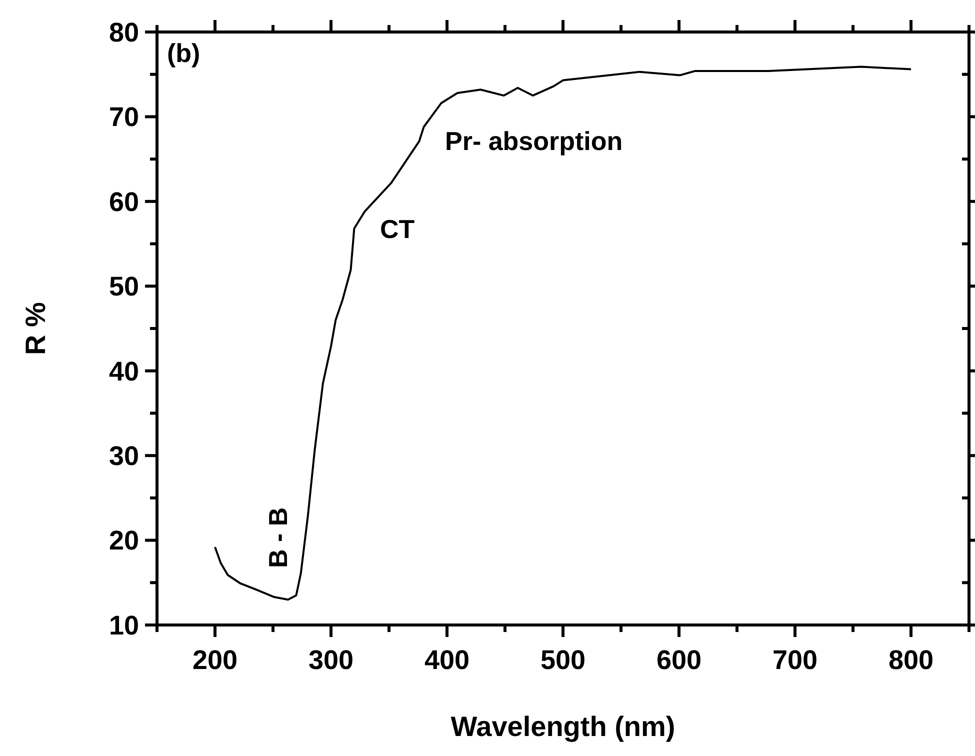  Describe the element at coordinates (447, 660) in the screenshot. I see `x-tick-label: 400` at that location.